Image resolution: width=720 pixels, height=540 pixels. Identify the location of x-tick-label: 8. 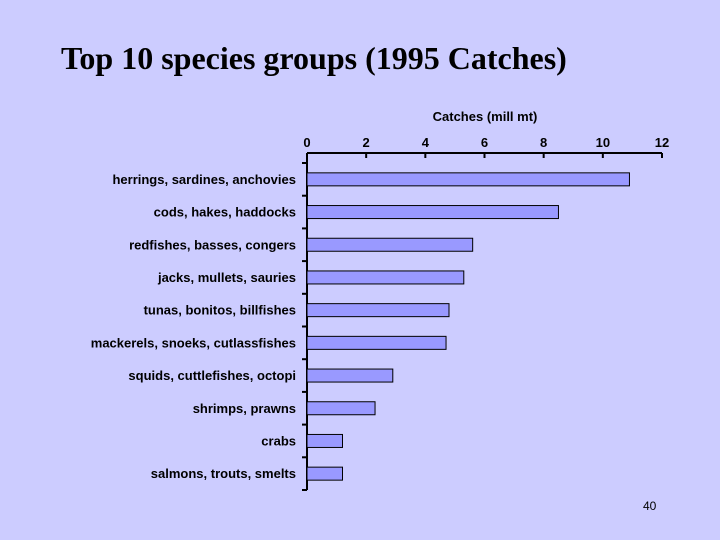
(543, 142).